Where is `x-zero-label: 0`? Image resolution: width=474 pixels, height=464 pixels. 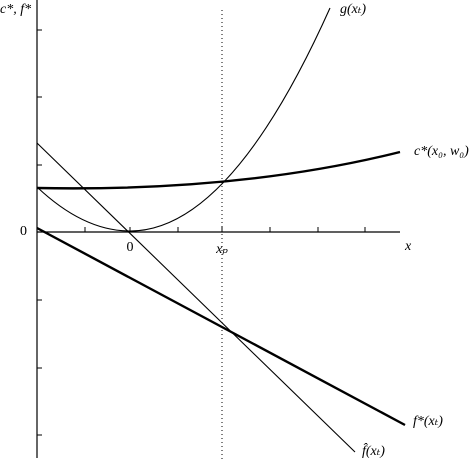
x-zero-label: 0 is located at coordinates (130, 247).